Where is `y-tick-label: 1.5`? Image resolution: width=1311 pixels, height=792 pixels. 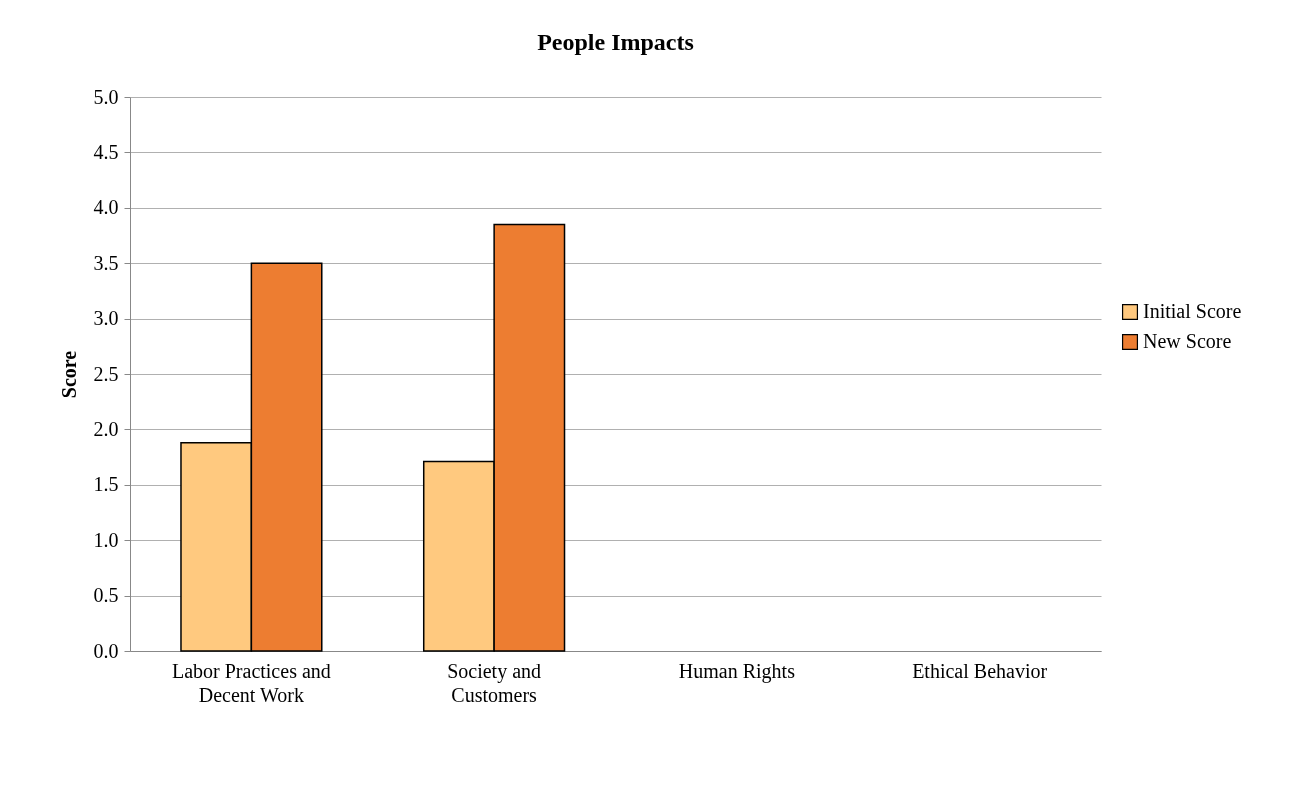 y-tick-label: 1.5 is located at coordinates (106, 484).